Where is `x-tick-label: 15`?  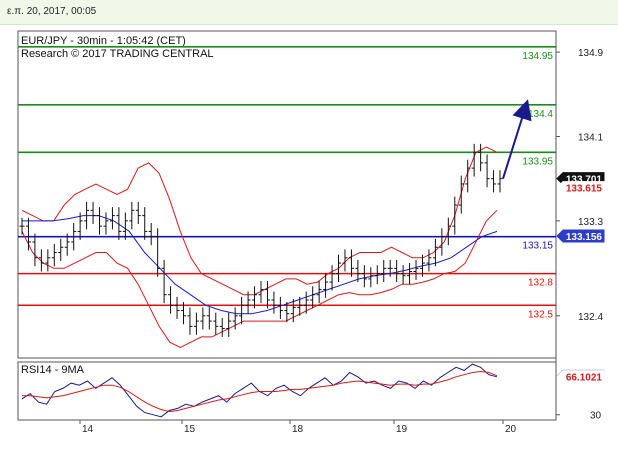
x-tick-label: 15 is located at coordinates (190, 429).